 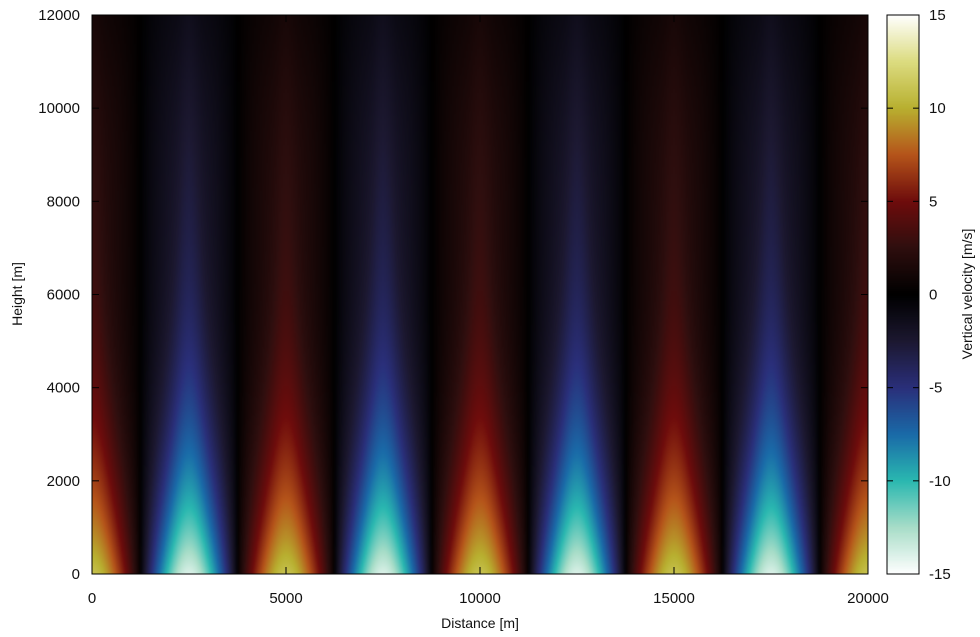 I want to click on y-axis-label: Height [m], so click(x=17, y=294).